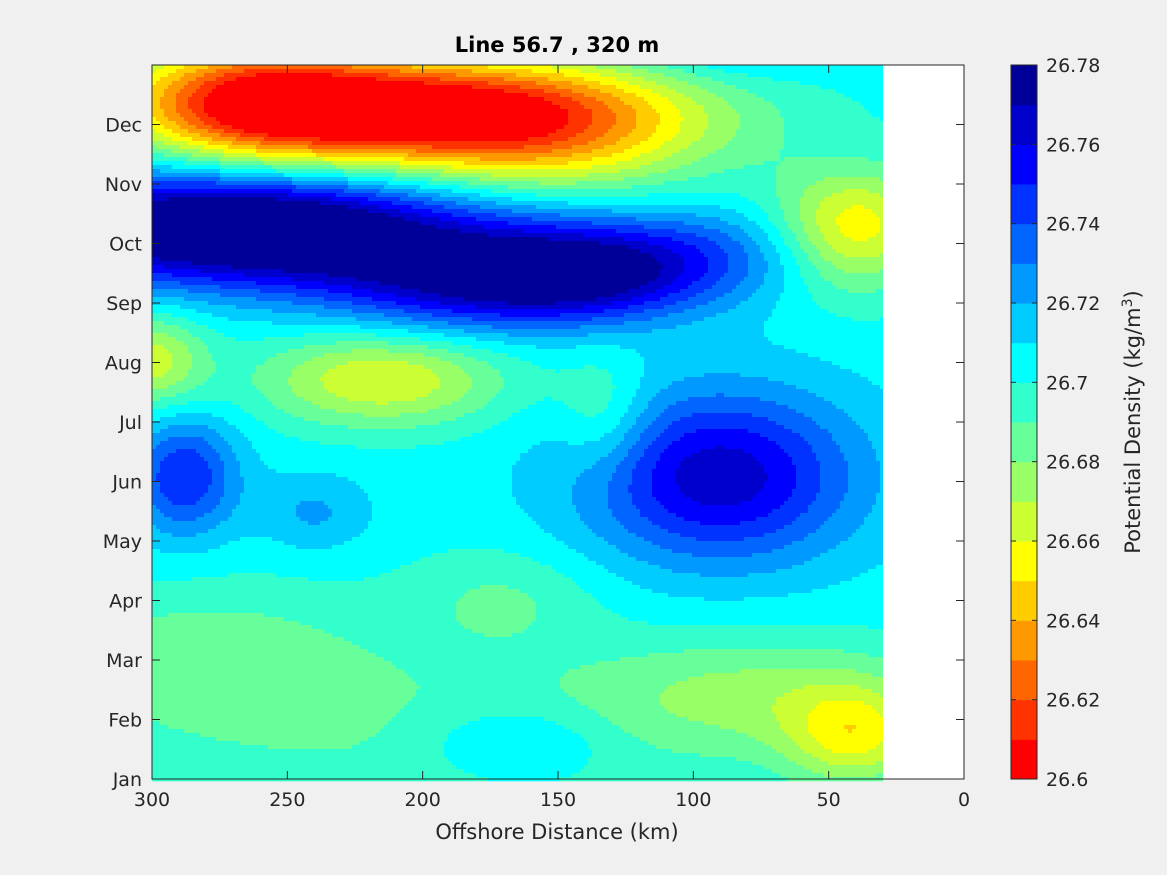 The width and height of the screenshot is (1167, 875). What do you see at coordinates (130, 423) in the screenshot?
I see `y-tick-label: Jul` at bounding box center [130, 423].